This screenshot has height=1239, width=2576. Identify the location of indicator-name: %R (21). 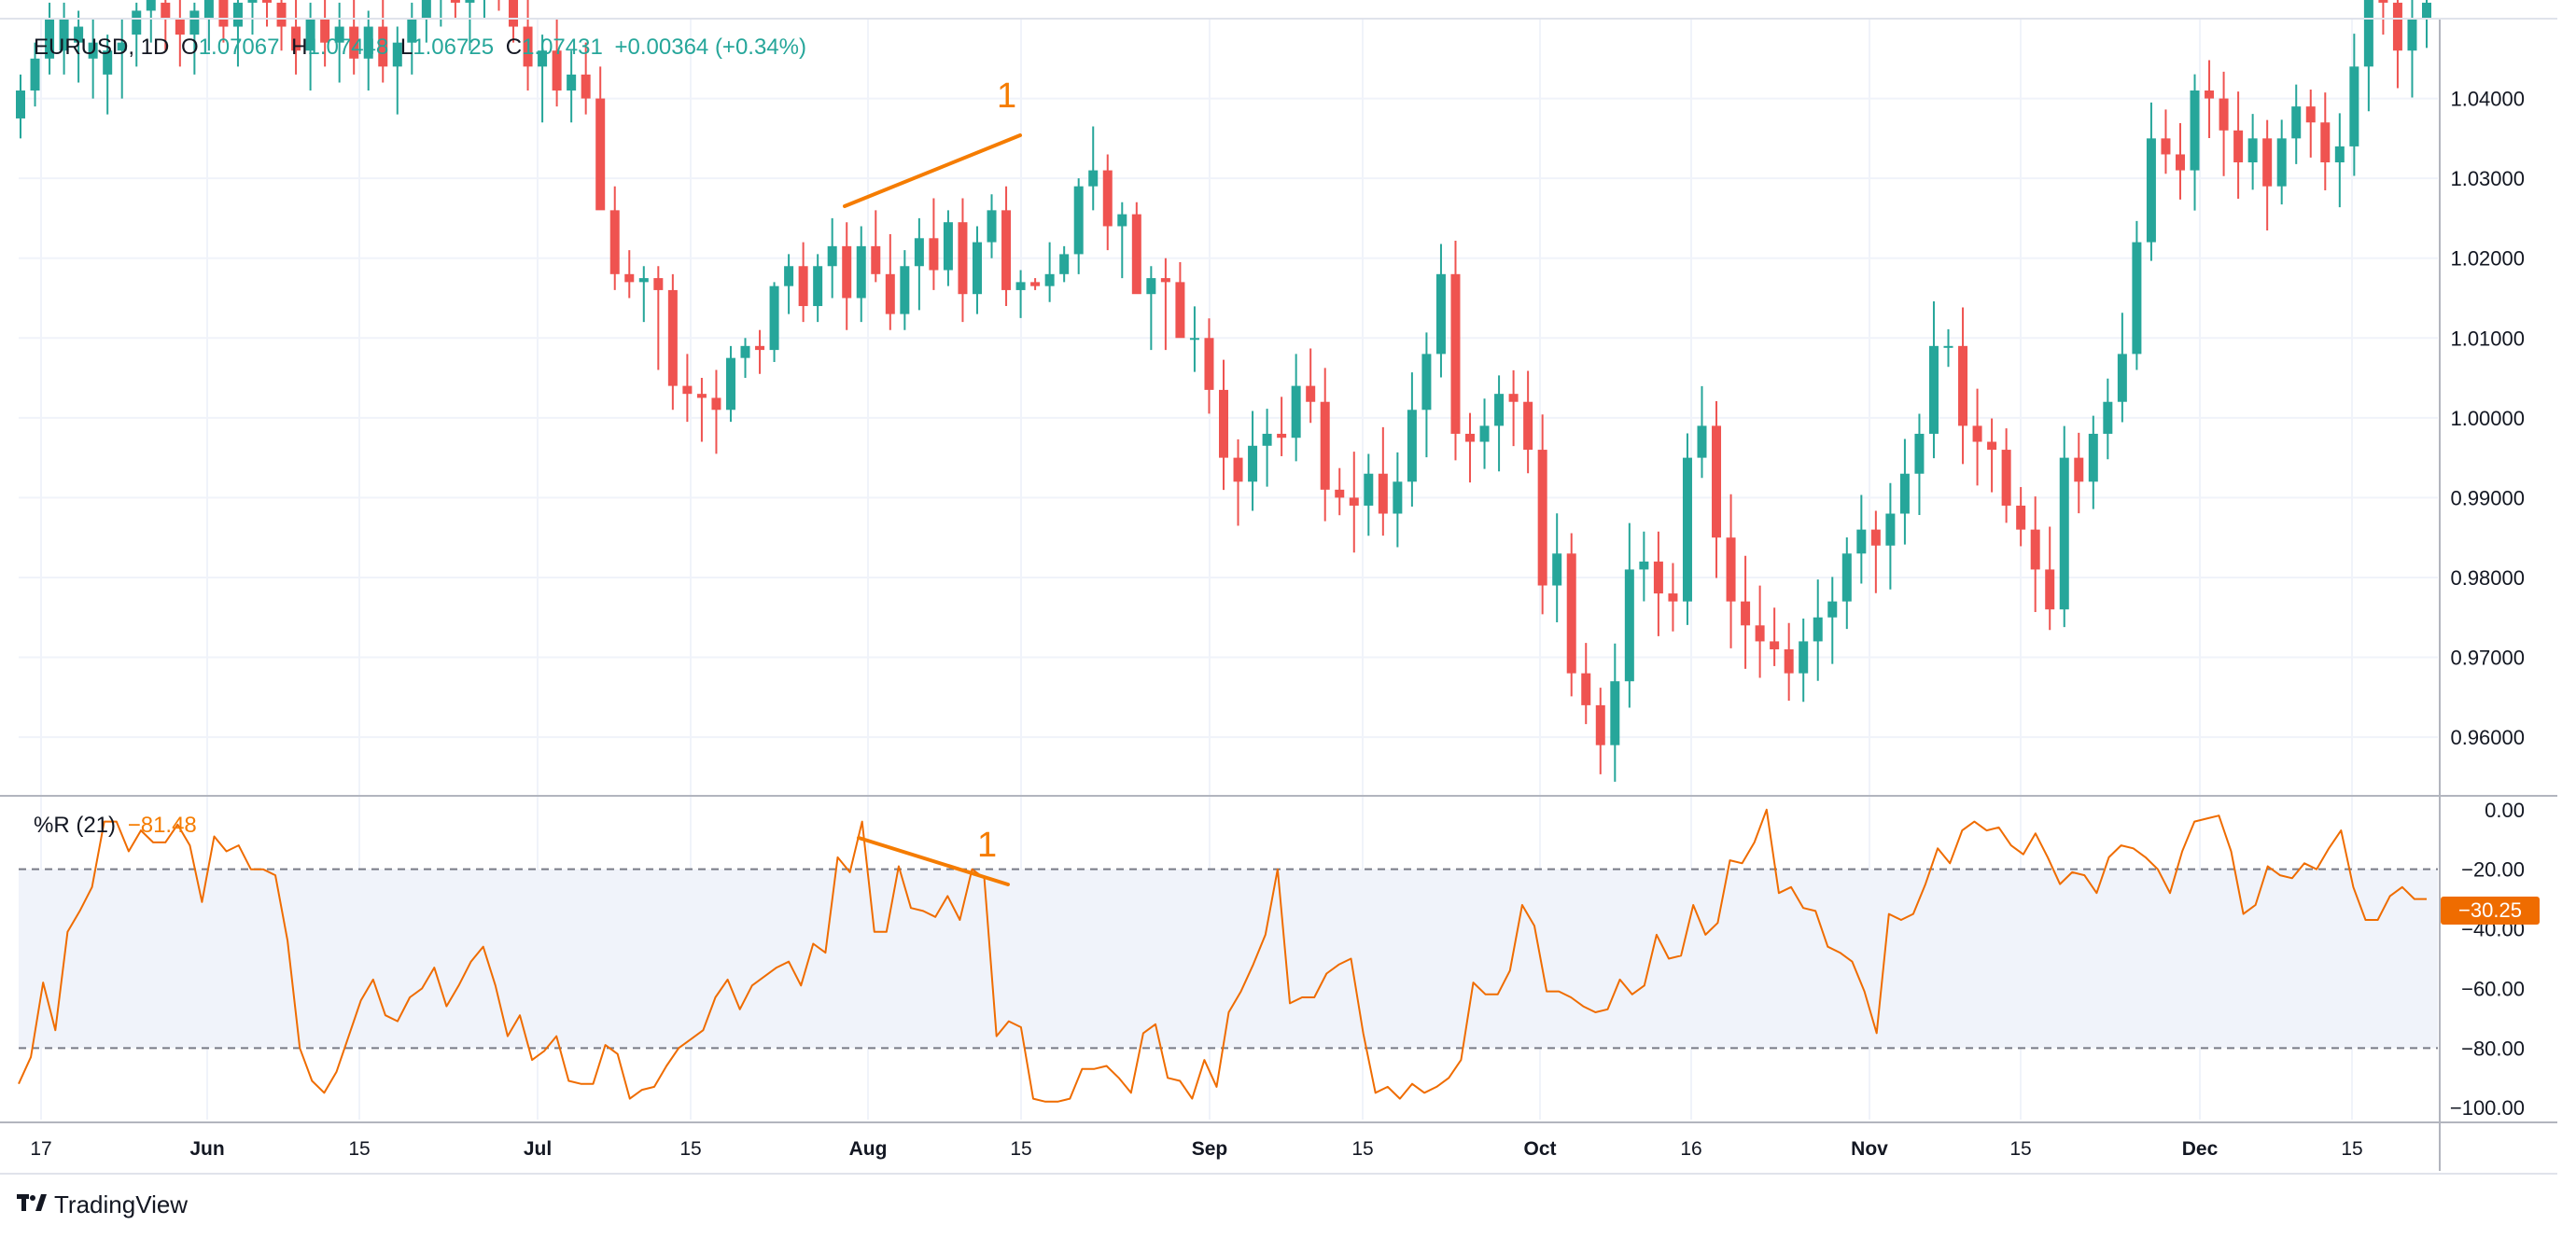
(75, 826).